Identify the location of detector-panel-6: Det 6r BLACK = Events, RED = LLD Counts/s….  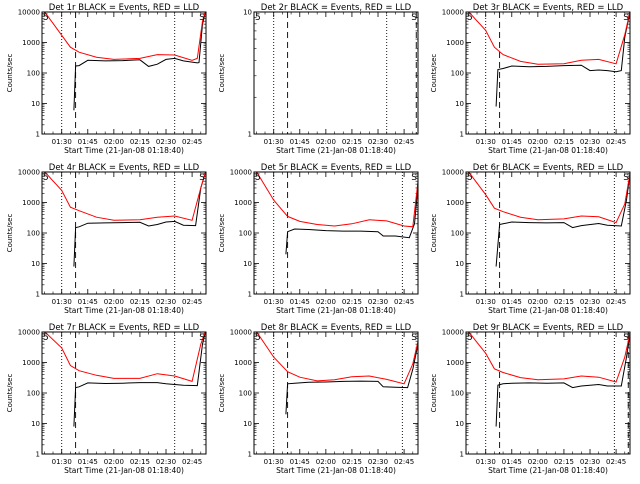
(530, 239).